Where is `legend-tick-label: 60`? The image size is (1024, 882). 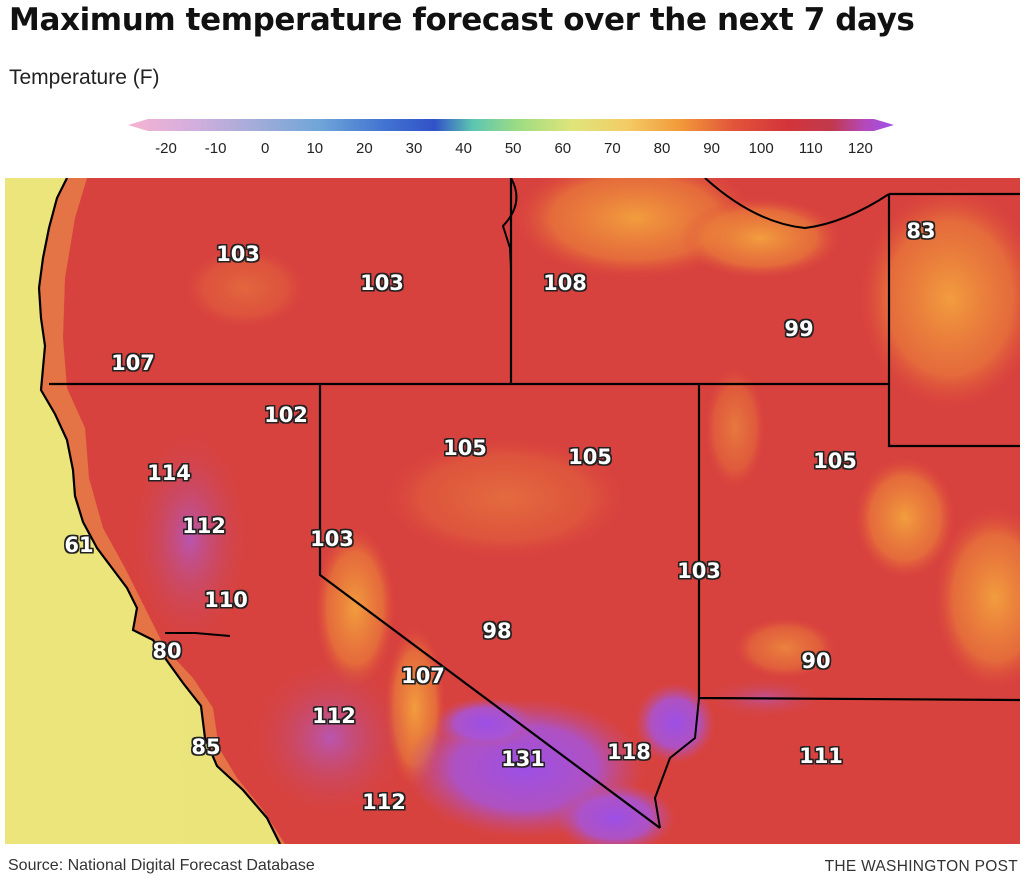 legend-tick-label: 60 is located at coordinates (563, 148).